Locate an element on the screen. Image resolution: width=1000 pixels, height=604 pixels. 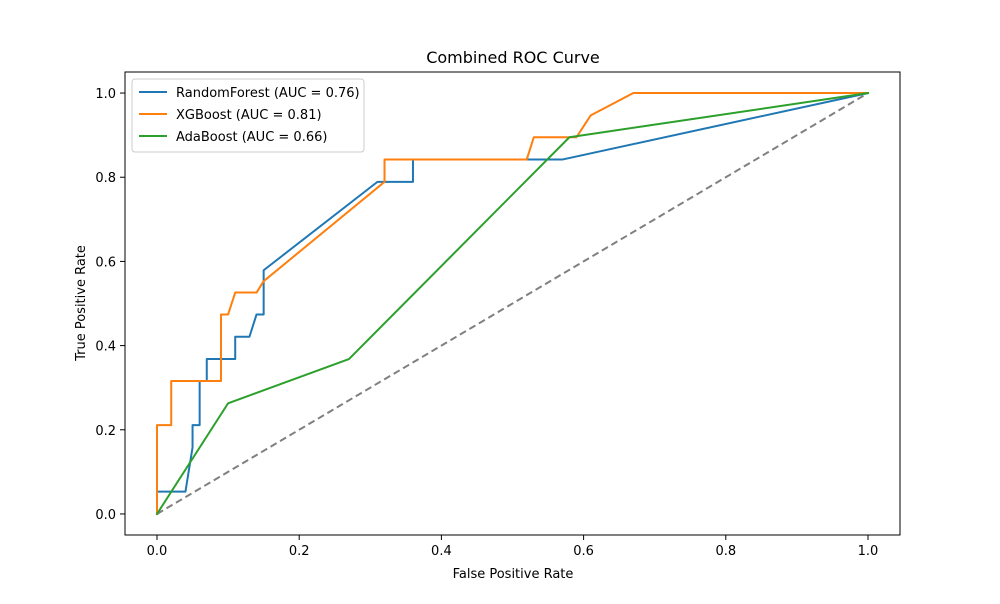
x-axis-ticks: 0.0 0.2 0.4 0.6 0.8 1.0 is located at coordinates (513, 547).